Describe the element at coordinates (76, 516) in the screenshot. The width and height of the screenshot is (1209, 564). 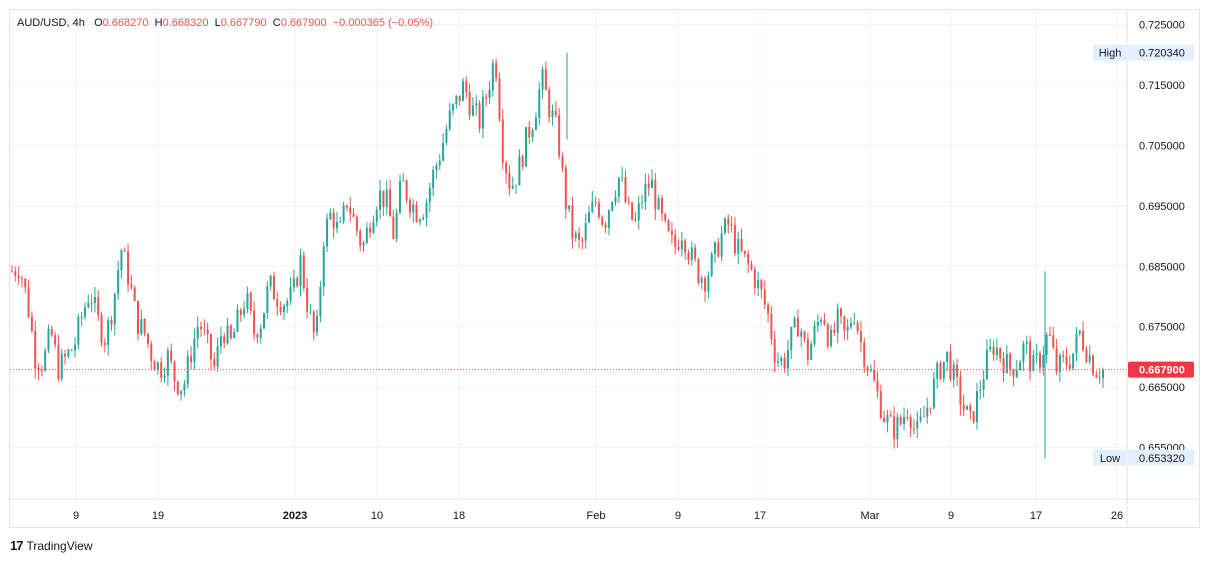
I see `x-tick-label: 9` at that location.